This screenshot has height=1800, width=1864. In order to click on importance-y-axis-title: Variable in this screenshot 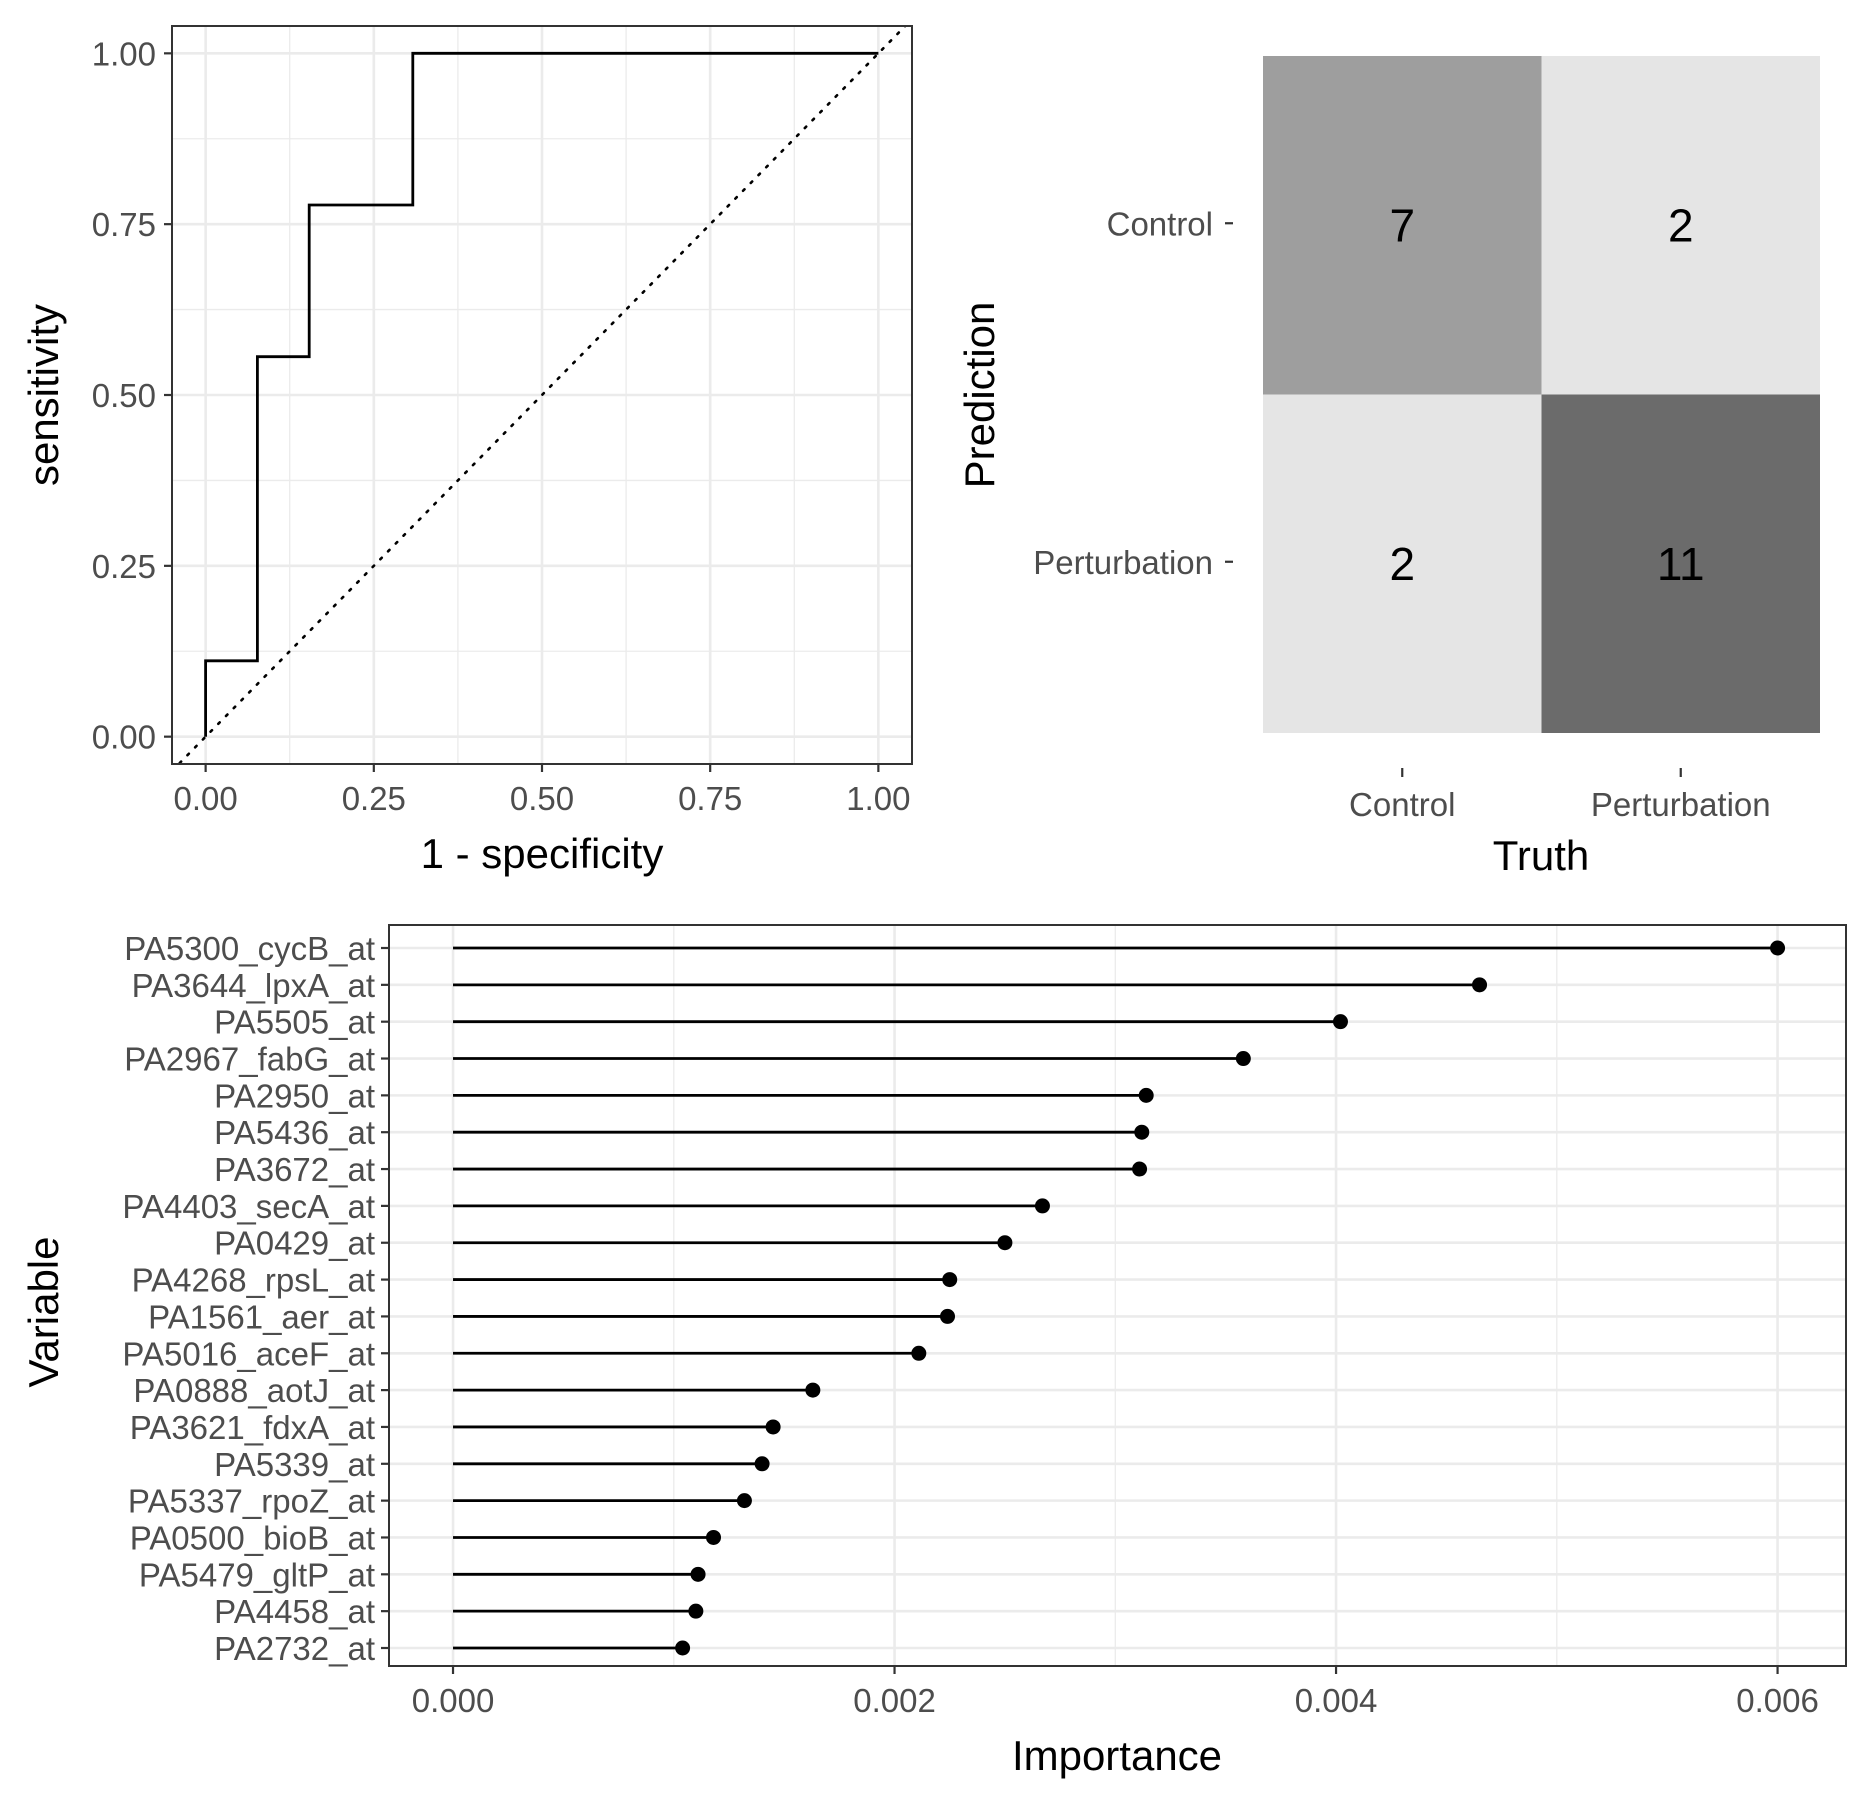, I will do `click(43, 1312)`.